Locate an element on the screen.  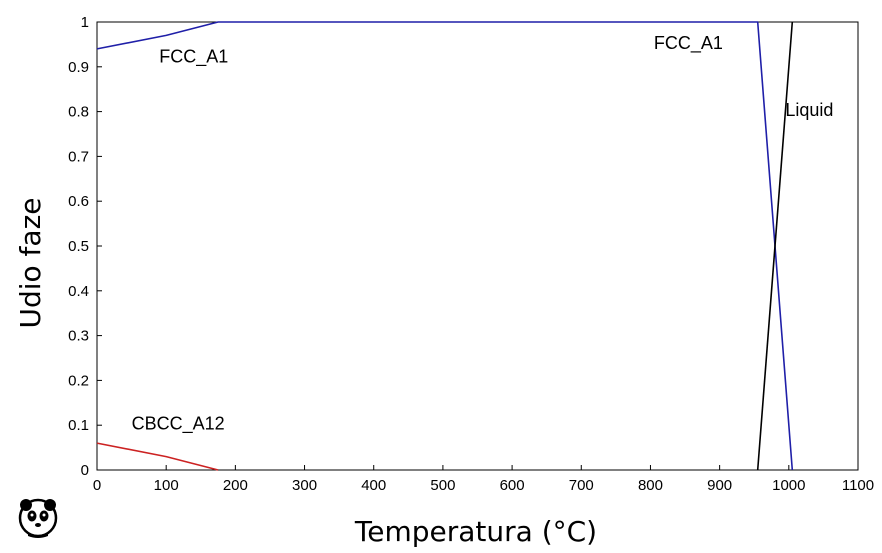
x-tick-label: 1100 is located at coordinates (858, 485).